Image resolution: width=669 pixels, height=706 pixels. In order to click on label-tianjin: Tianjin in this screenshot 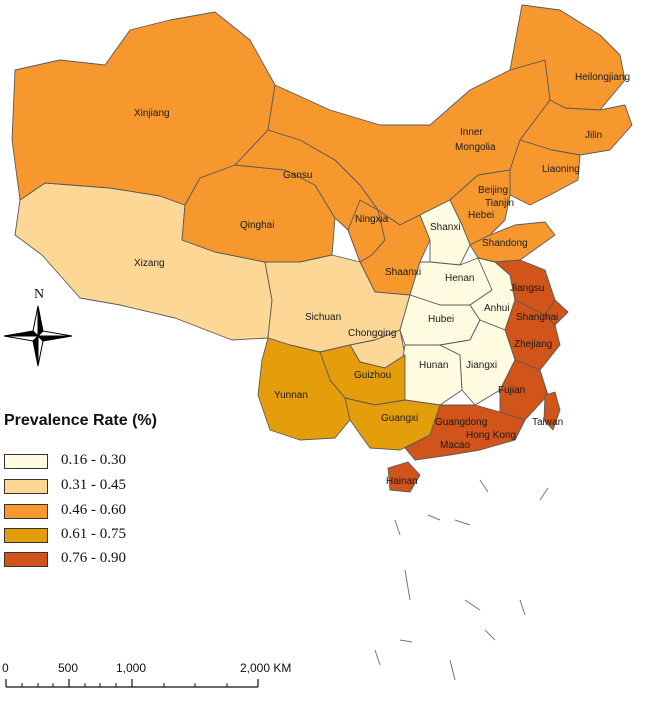, I will do `click(499, 203)`.